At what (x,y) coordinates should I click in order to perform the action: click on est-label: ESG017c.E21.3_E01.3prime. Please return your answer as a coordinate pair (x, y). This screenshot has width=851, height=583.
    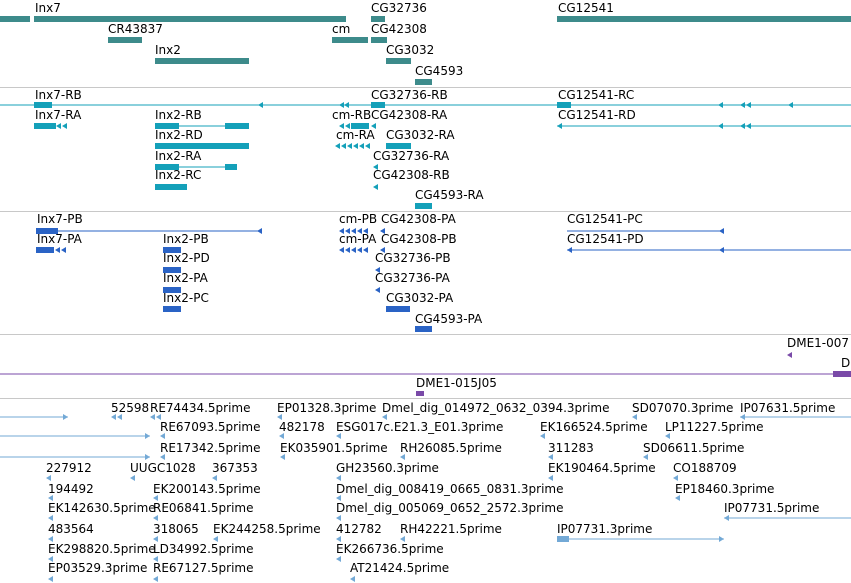
    Looking at the image, I should click on (420, 427).